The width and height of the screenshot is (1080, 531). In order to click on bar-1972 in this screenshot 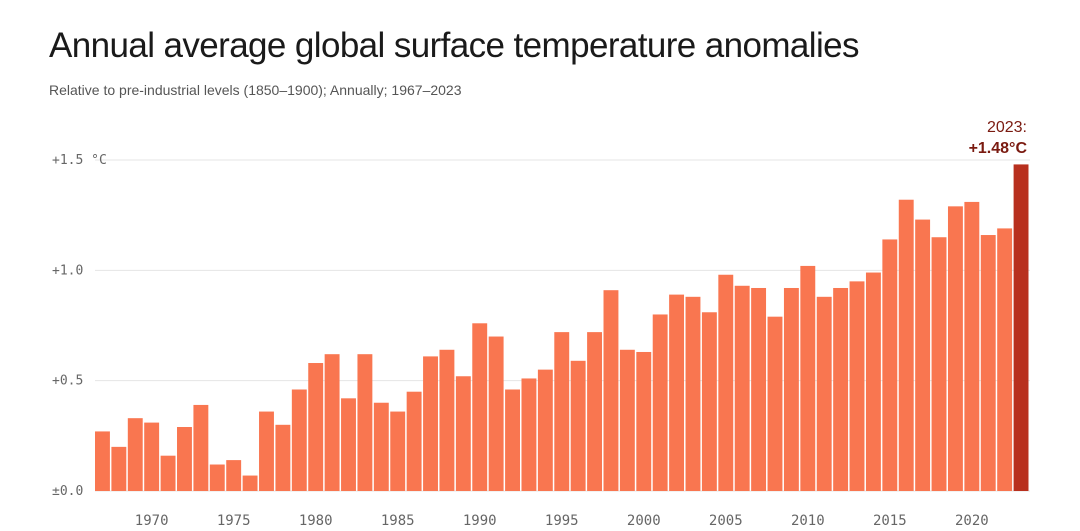, I will do `click(184, 459)`.